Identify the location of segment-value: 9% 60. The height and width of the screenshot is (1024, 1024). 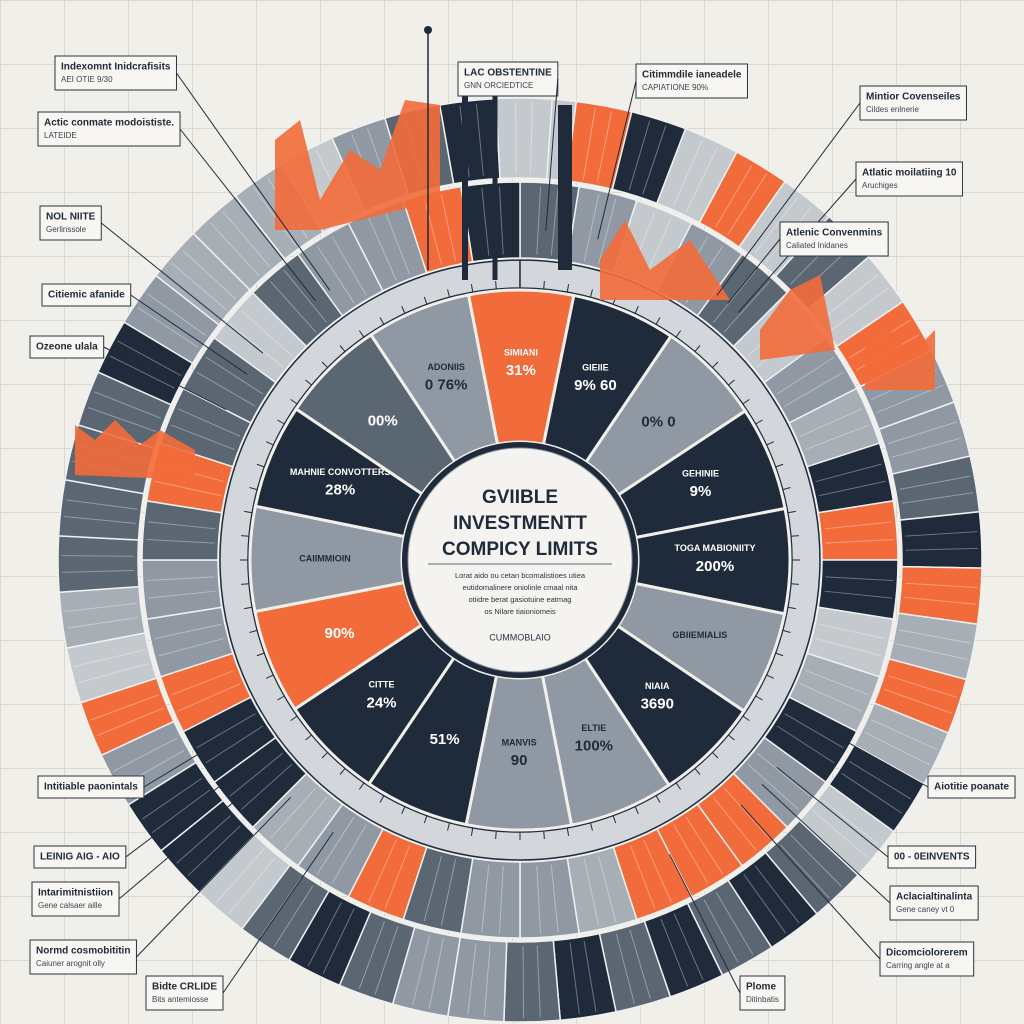
(595, 385).